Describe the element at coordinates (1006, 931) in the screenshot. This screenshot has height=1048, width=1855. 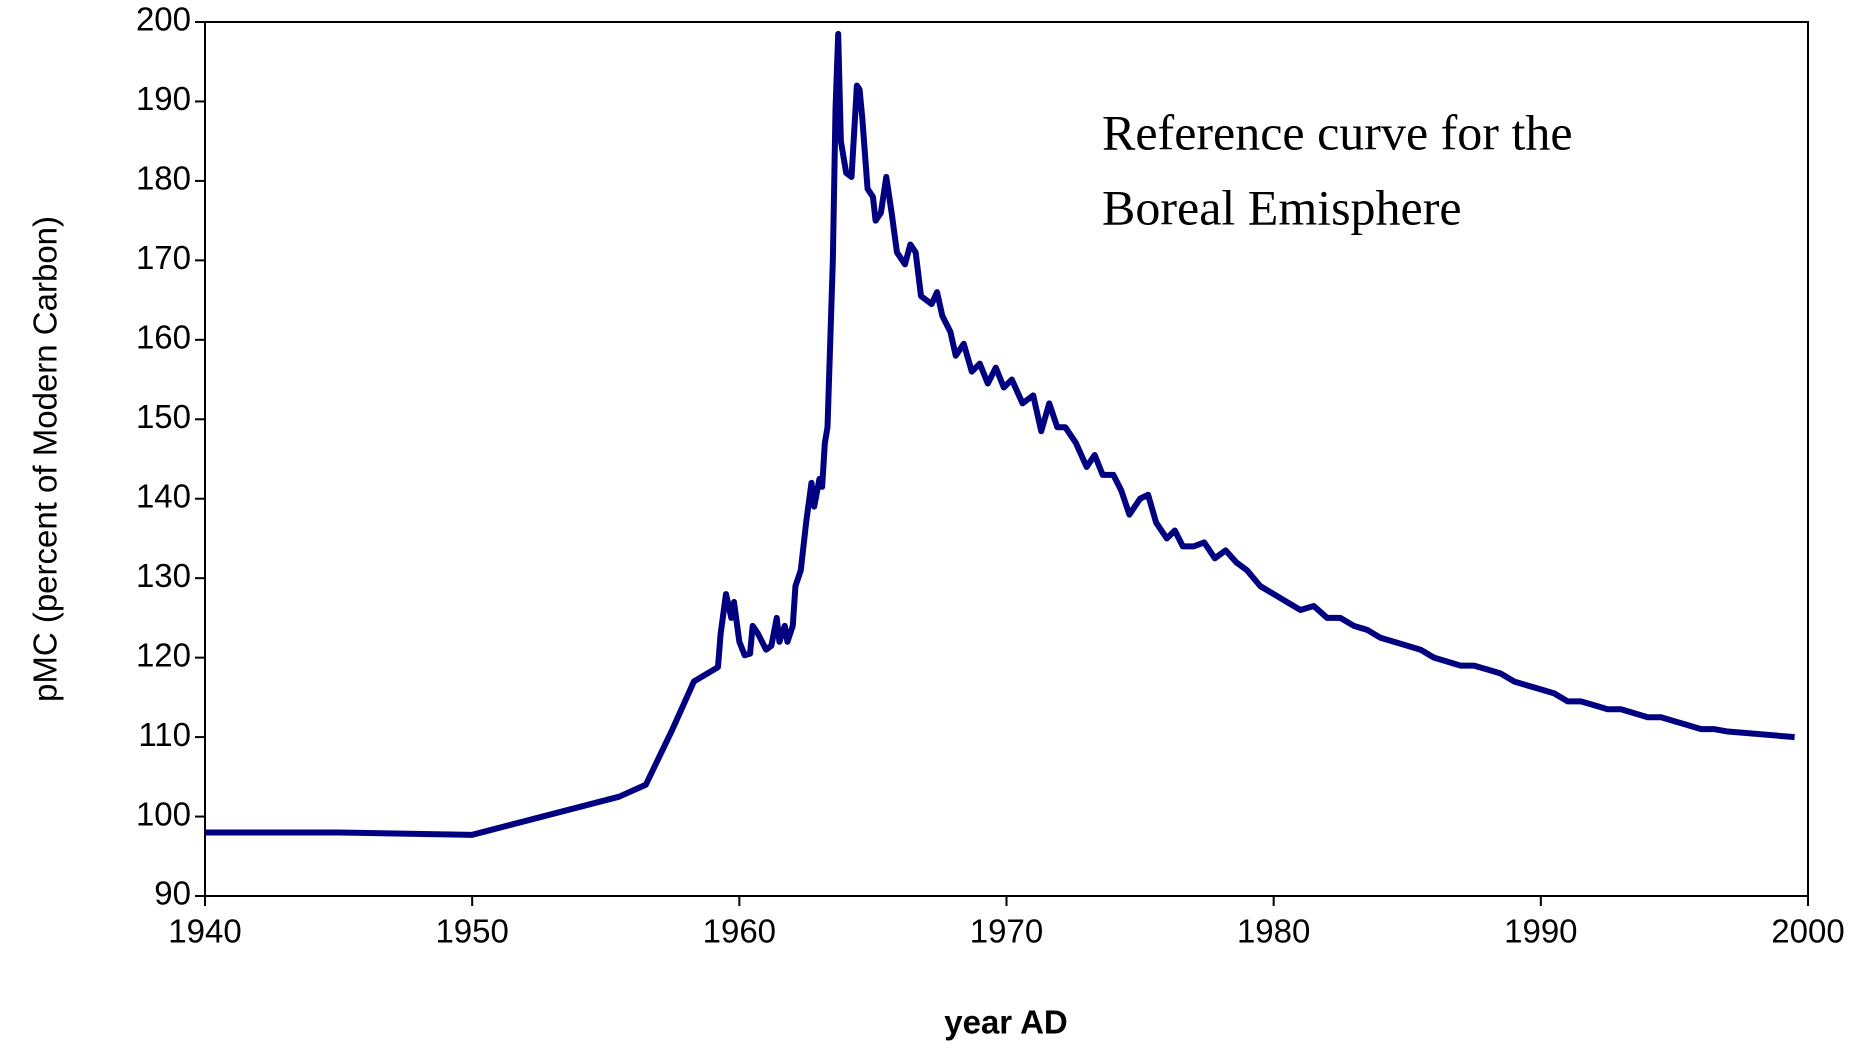
I see `x-tick-label: 1970` at that location.